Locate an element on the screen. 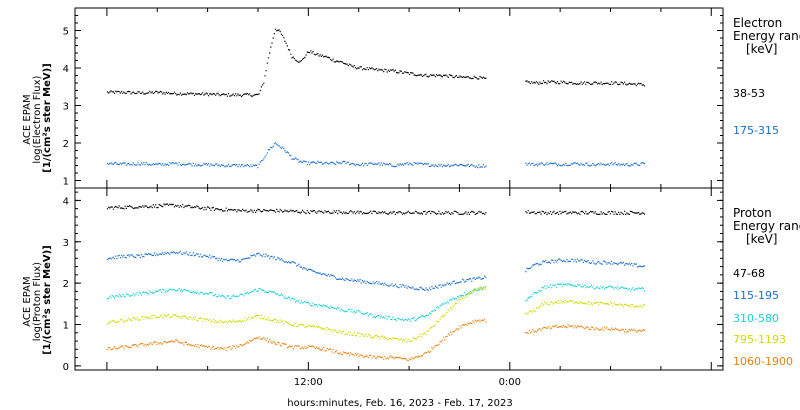  proton-legend-115-195: 115-195 is located at coordinates (756, 295).